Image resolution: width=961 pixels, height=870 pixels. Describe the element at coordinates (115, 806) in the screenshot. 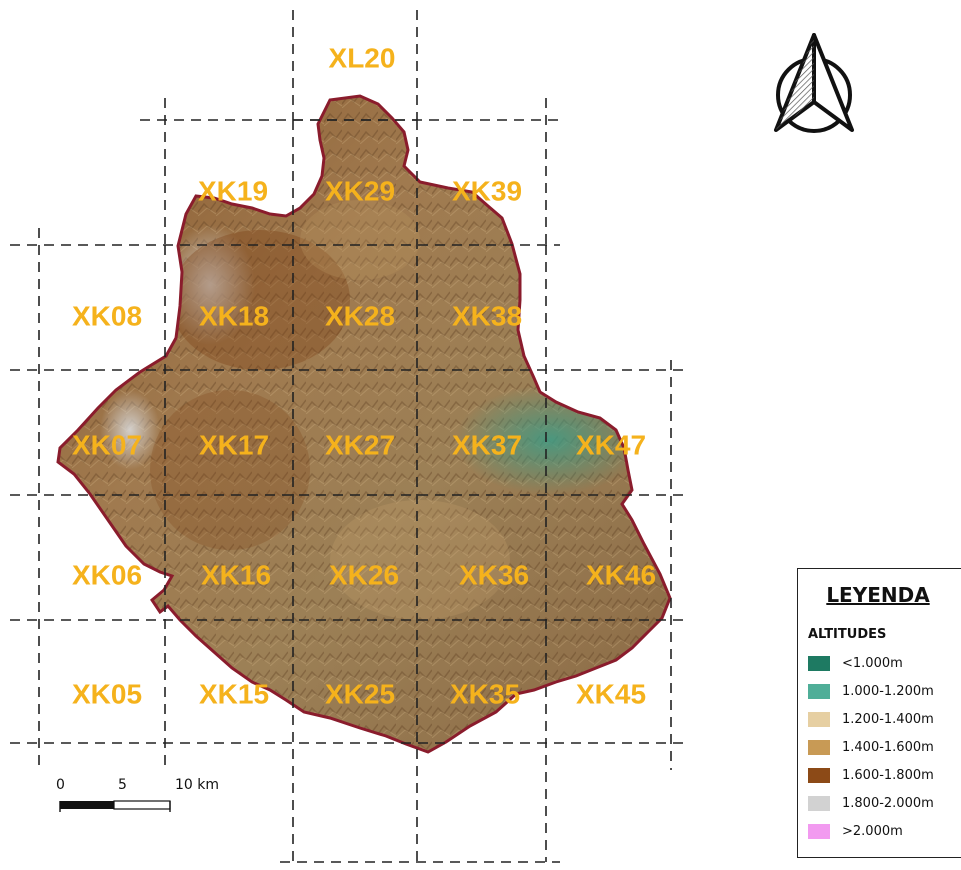

I see `scale-bar` at that location.